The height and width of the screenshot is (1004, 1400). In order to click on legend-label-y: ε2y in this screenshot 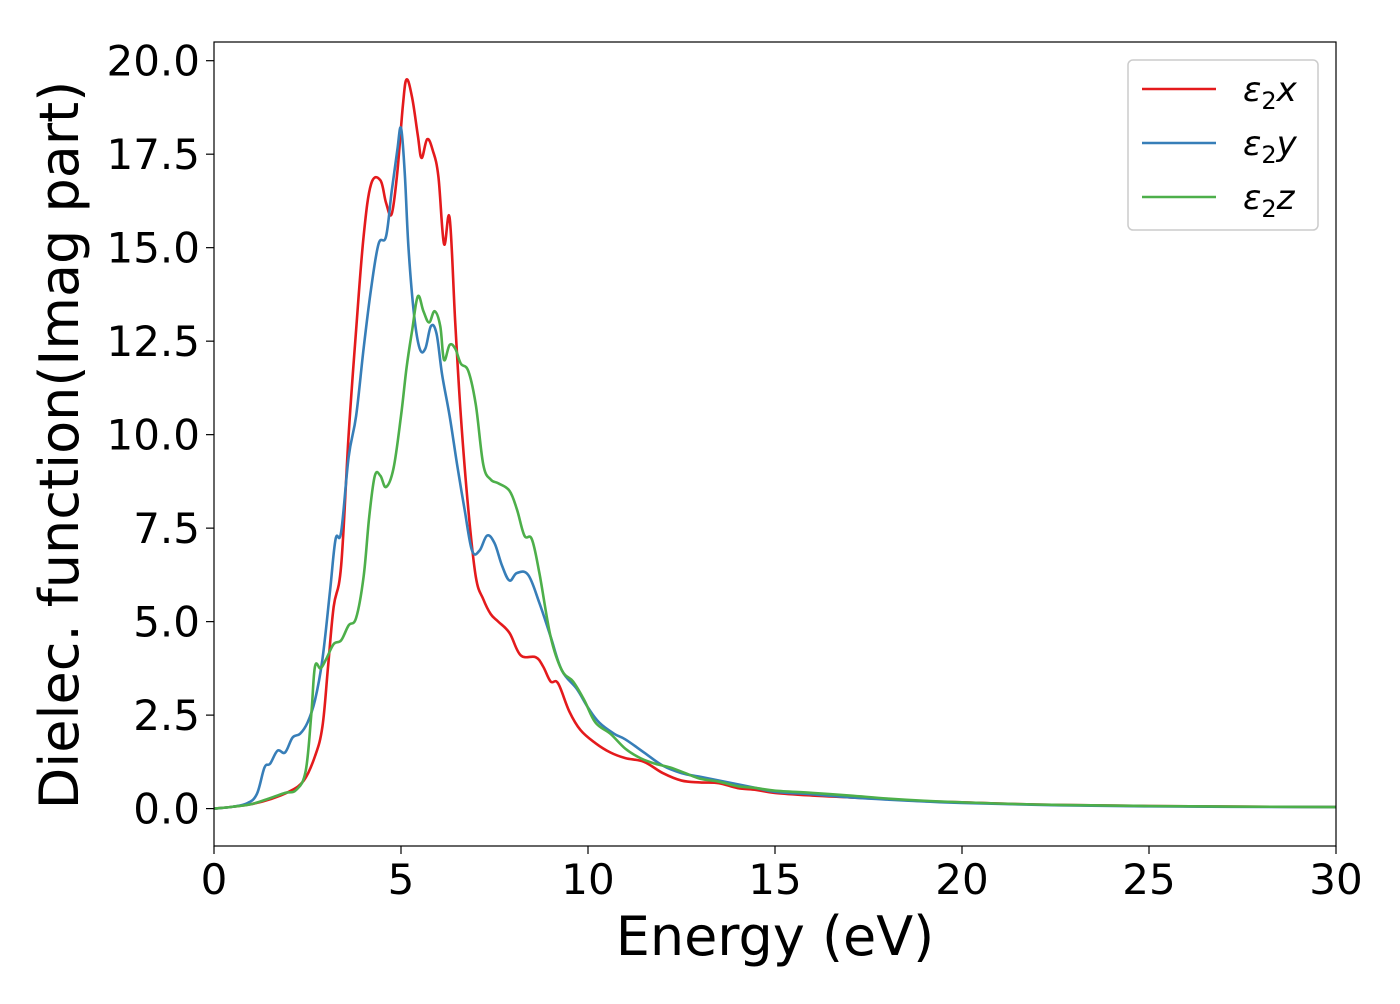, I will do `click(1270, 146)`.